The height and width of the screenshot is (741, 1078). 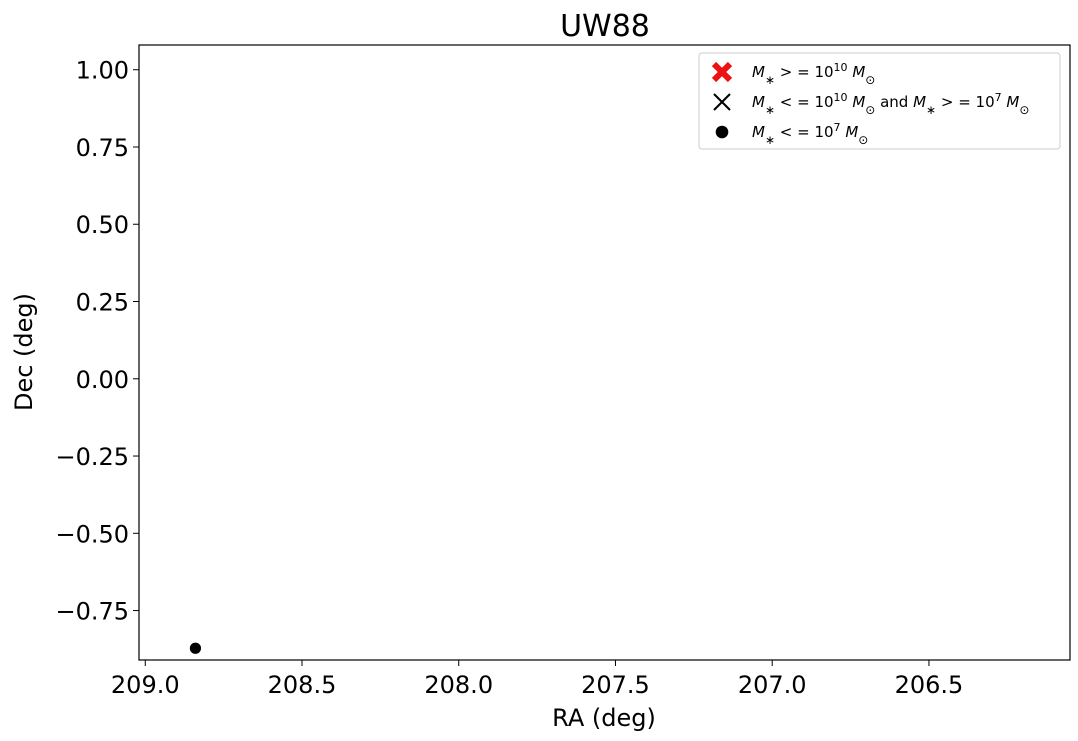 What do you see at coordinates (458, 685) in the screenshot?
I see `x-tick-label: 208.0` at bounding box center [458, 685].